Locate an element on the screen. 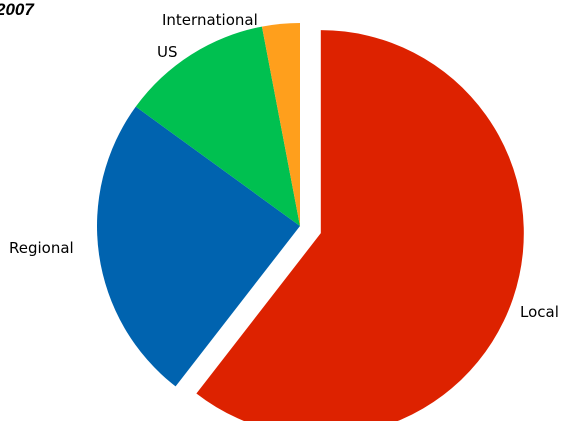 The image size is (565, 421). pie-label-international: International is located at coordinates (210, 20).